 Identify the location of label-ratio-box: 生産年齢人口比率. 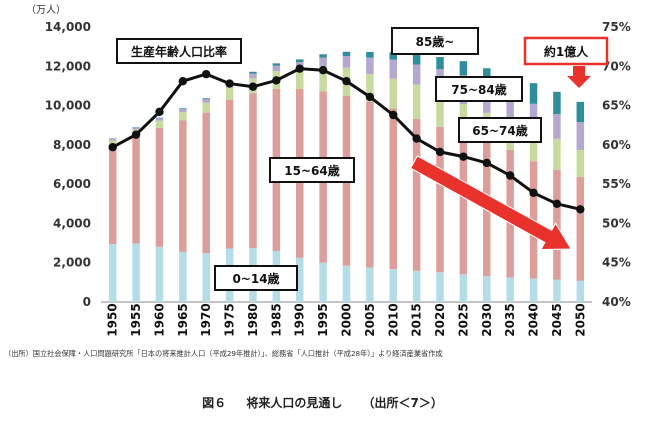
(179, 51).